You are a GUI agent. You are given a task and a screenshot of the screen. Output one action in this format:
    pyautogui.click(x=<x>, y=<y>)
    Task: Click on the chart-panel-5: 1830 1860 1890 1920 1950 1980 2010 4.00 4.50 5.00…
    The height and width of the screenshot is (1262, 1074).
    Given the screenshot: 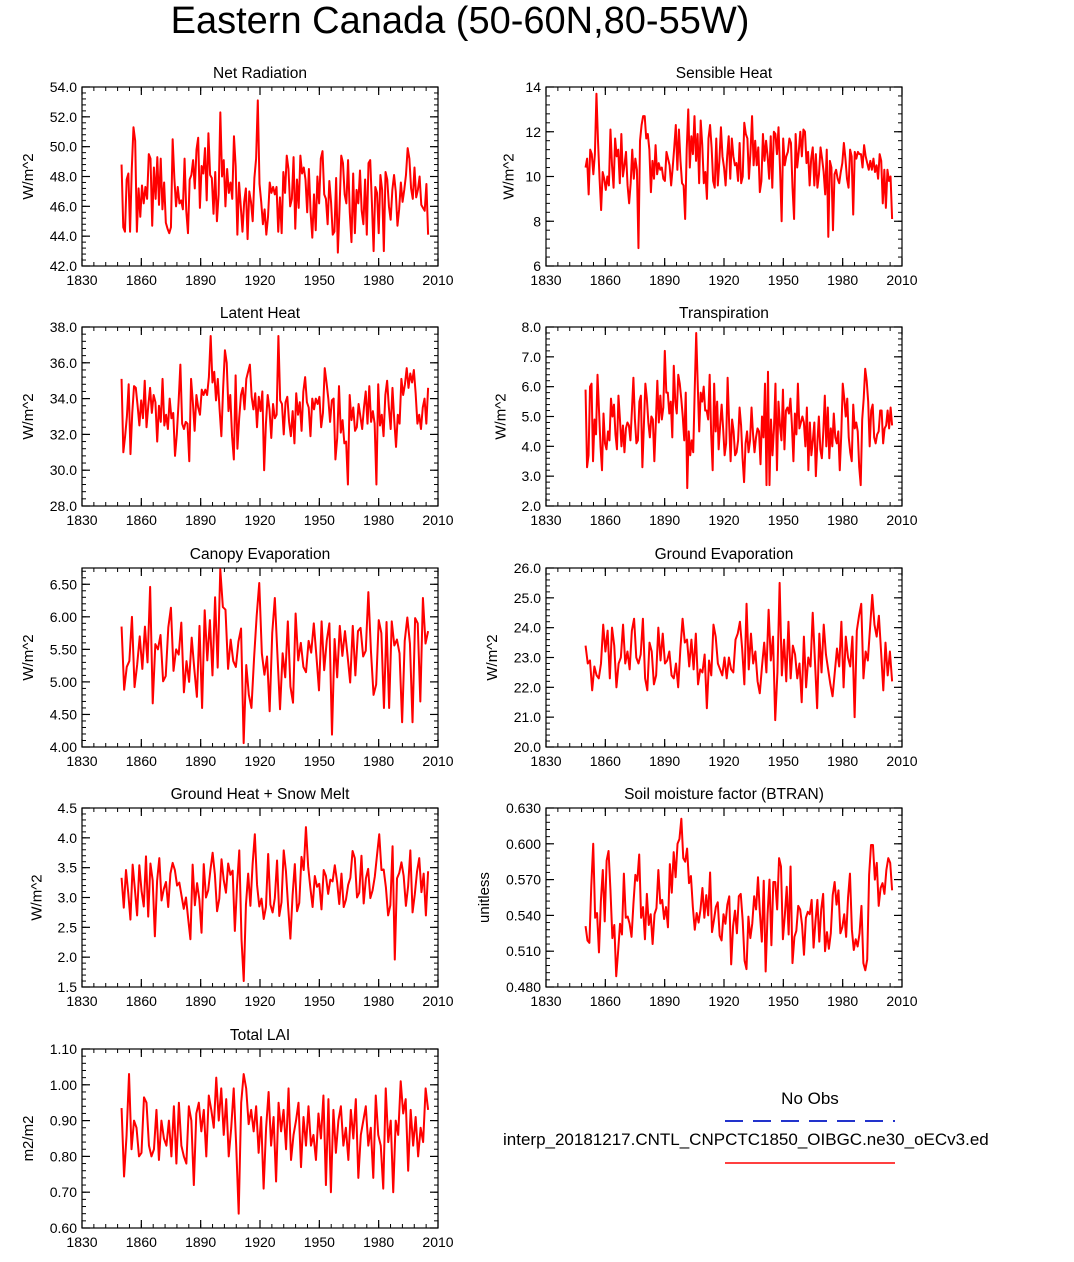 What is the action you would take?
    pyautogui.click(x=237, y=657)
    